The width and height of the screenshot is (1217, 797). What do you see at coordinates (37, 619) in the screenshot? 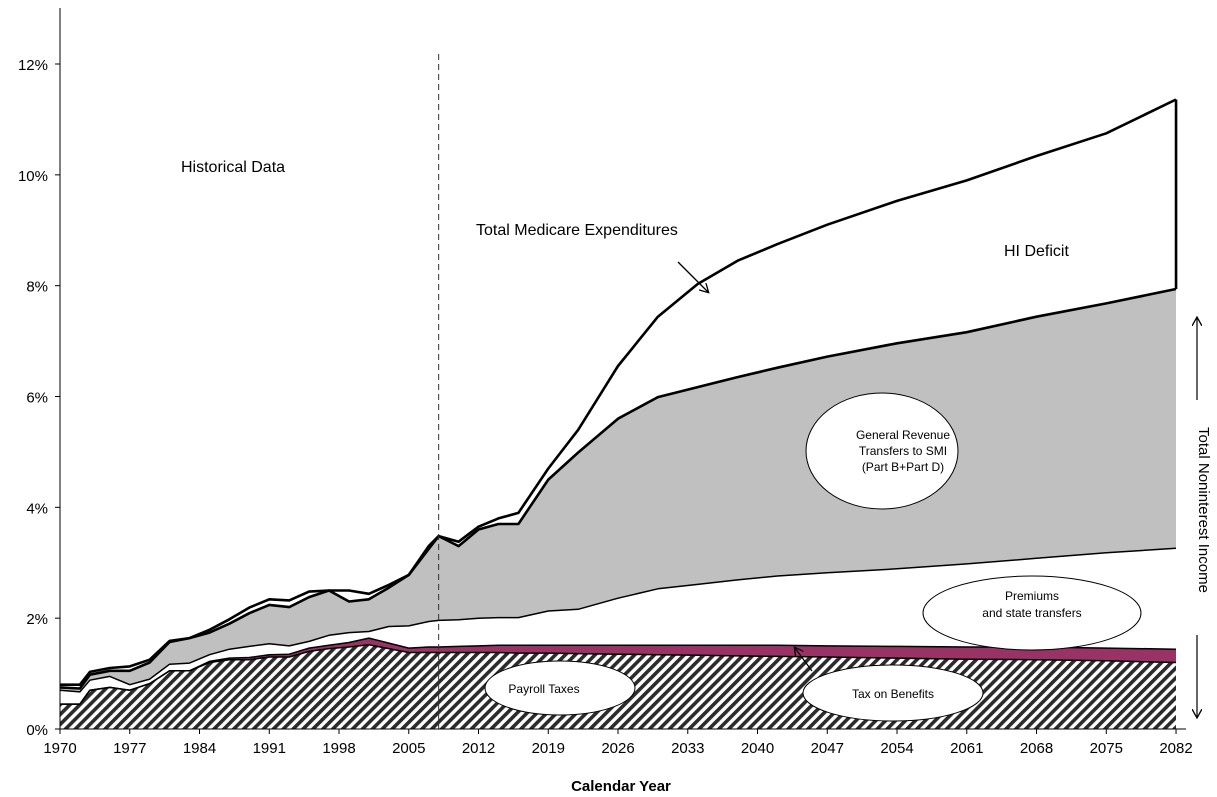
I see `y-tick-label: 2%` at bounding box center [37, 619].